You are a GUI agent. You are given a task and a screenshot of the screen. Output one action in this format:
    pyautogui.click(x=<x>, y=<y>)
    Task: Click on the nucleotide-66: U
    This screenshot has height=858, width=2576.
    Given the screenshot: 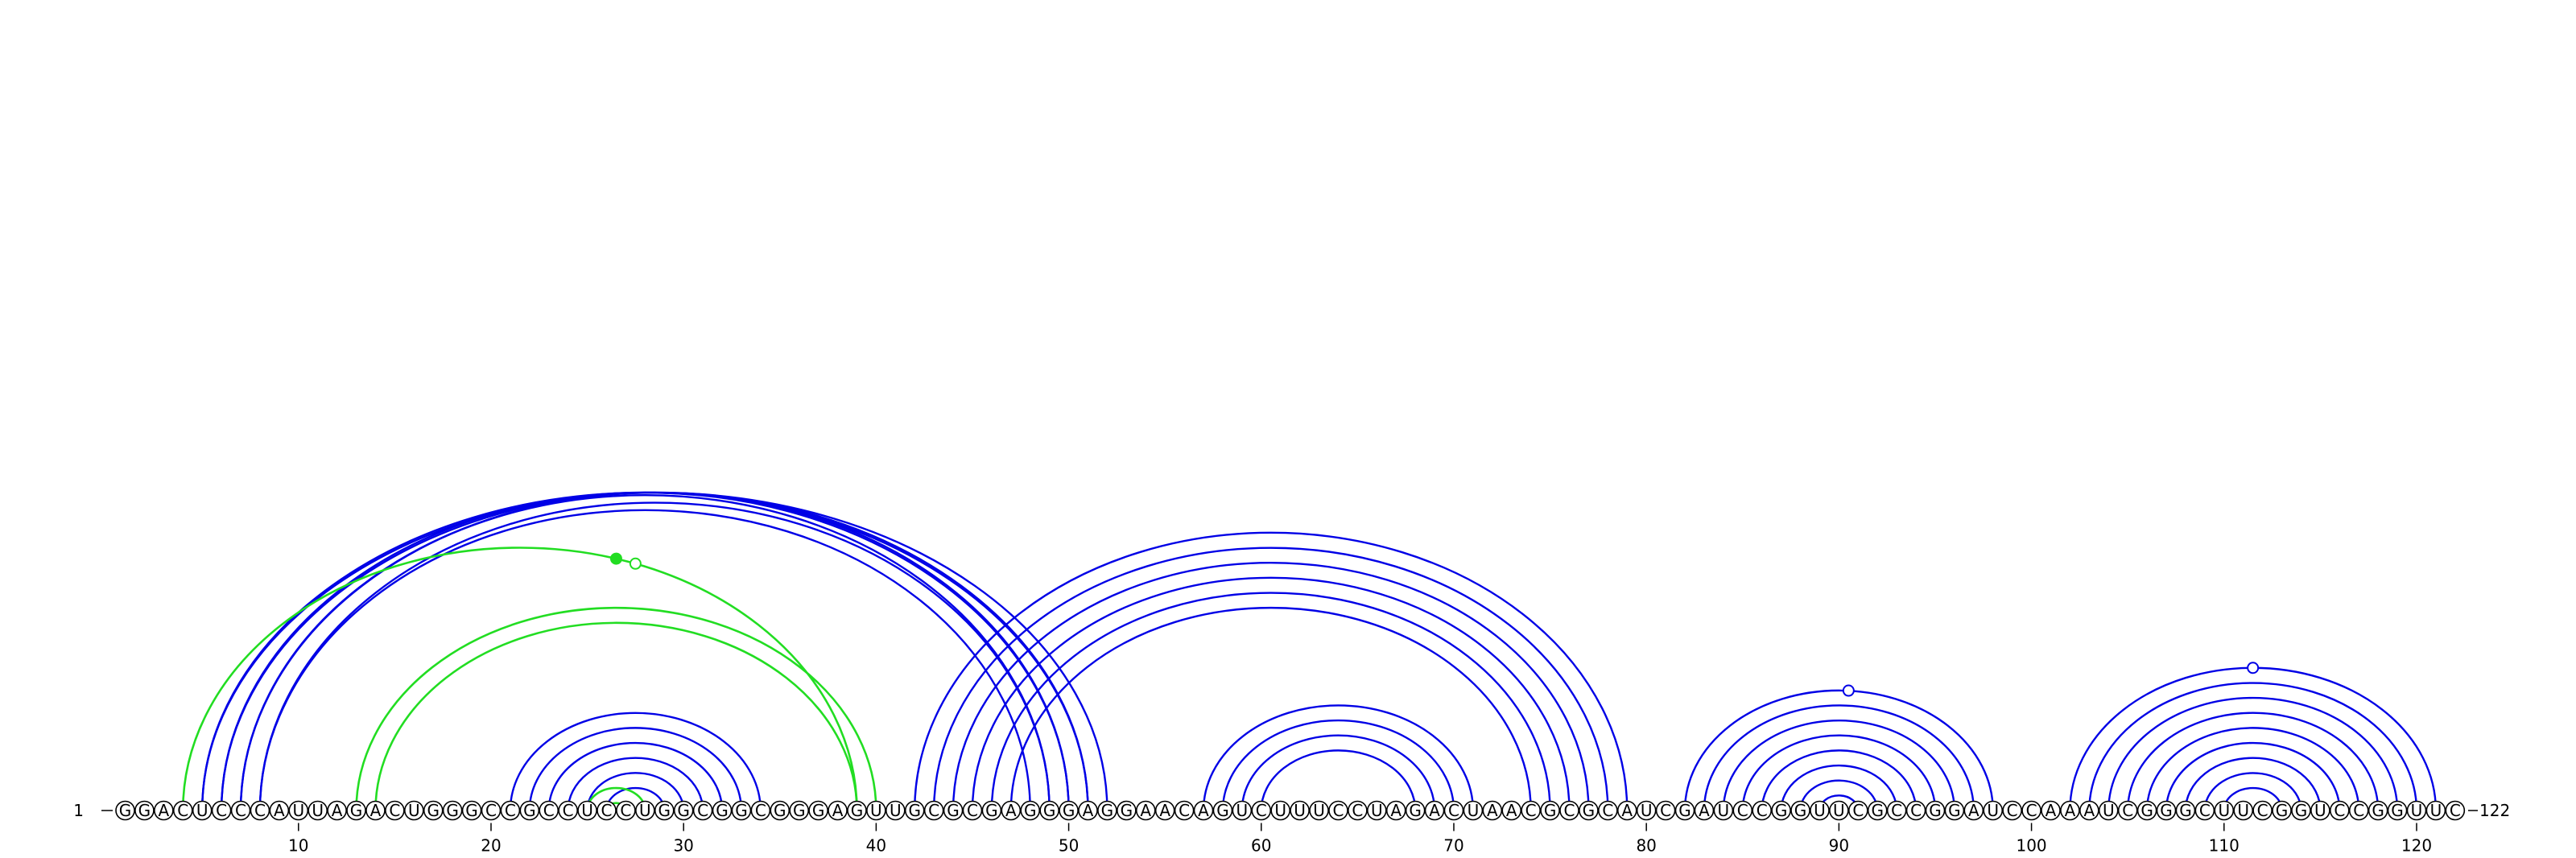 What is the action you would take?
    pyautogui.click(x=1377, y=811)
    